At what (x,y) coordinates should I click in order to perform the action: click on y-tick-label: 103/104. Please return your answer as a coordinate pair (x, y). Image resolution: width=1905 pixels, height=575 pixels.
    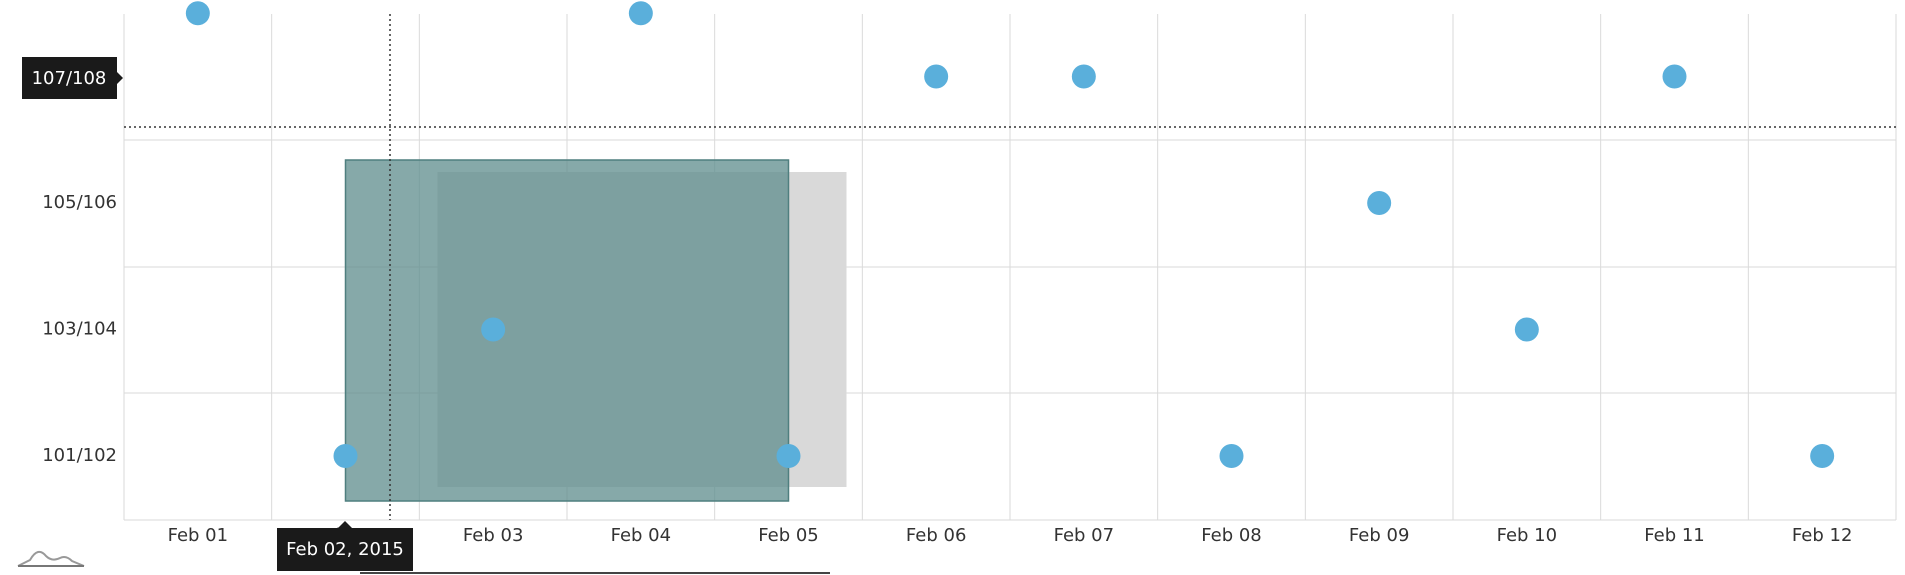
    Looking at the image, I should click on (79, 329).